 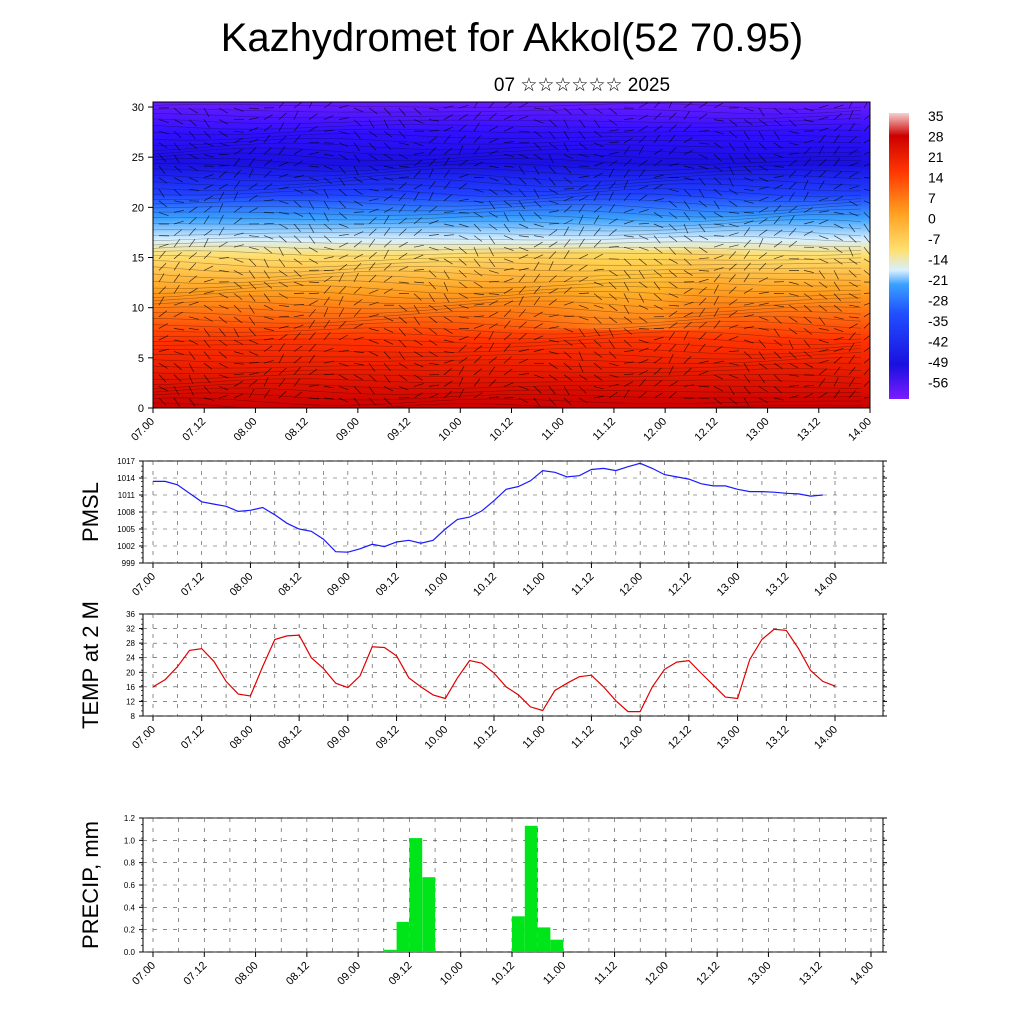 I want to click on x-tick-label: 14.00, so click(x=862, y=974).